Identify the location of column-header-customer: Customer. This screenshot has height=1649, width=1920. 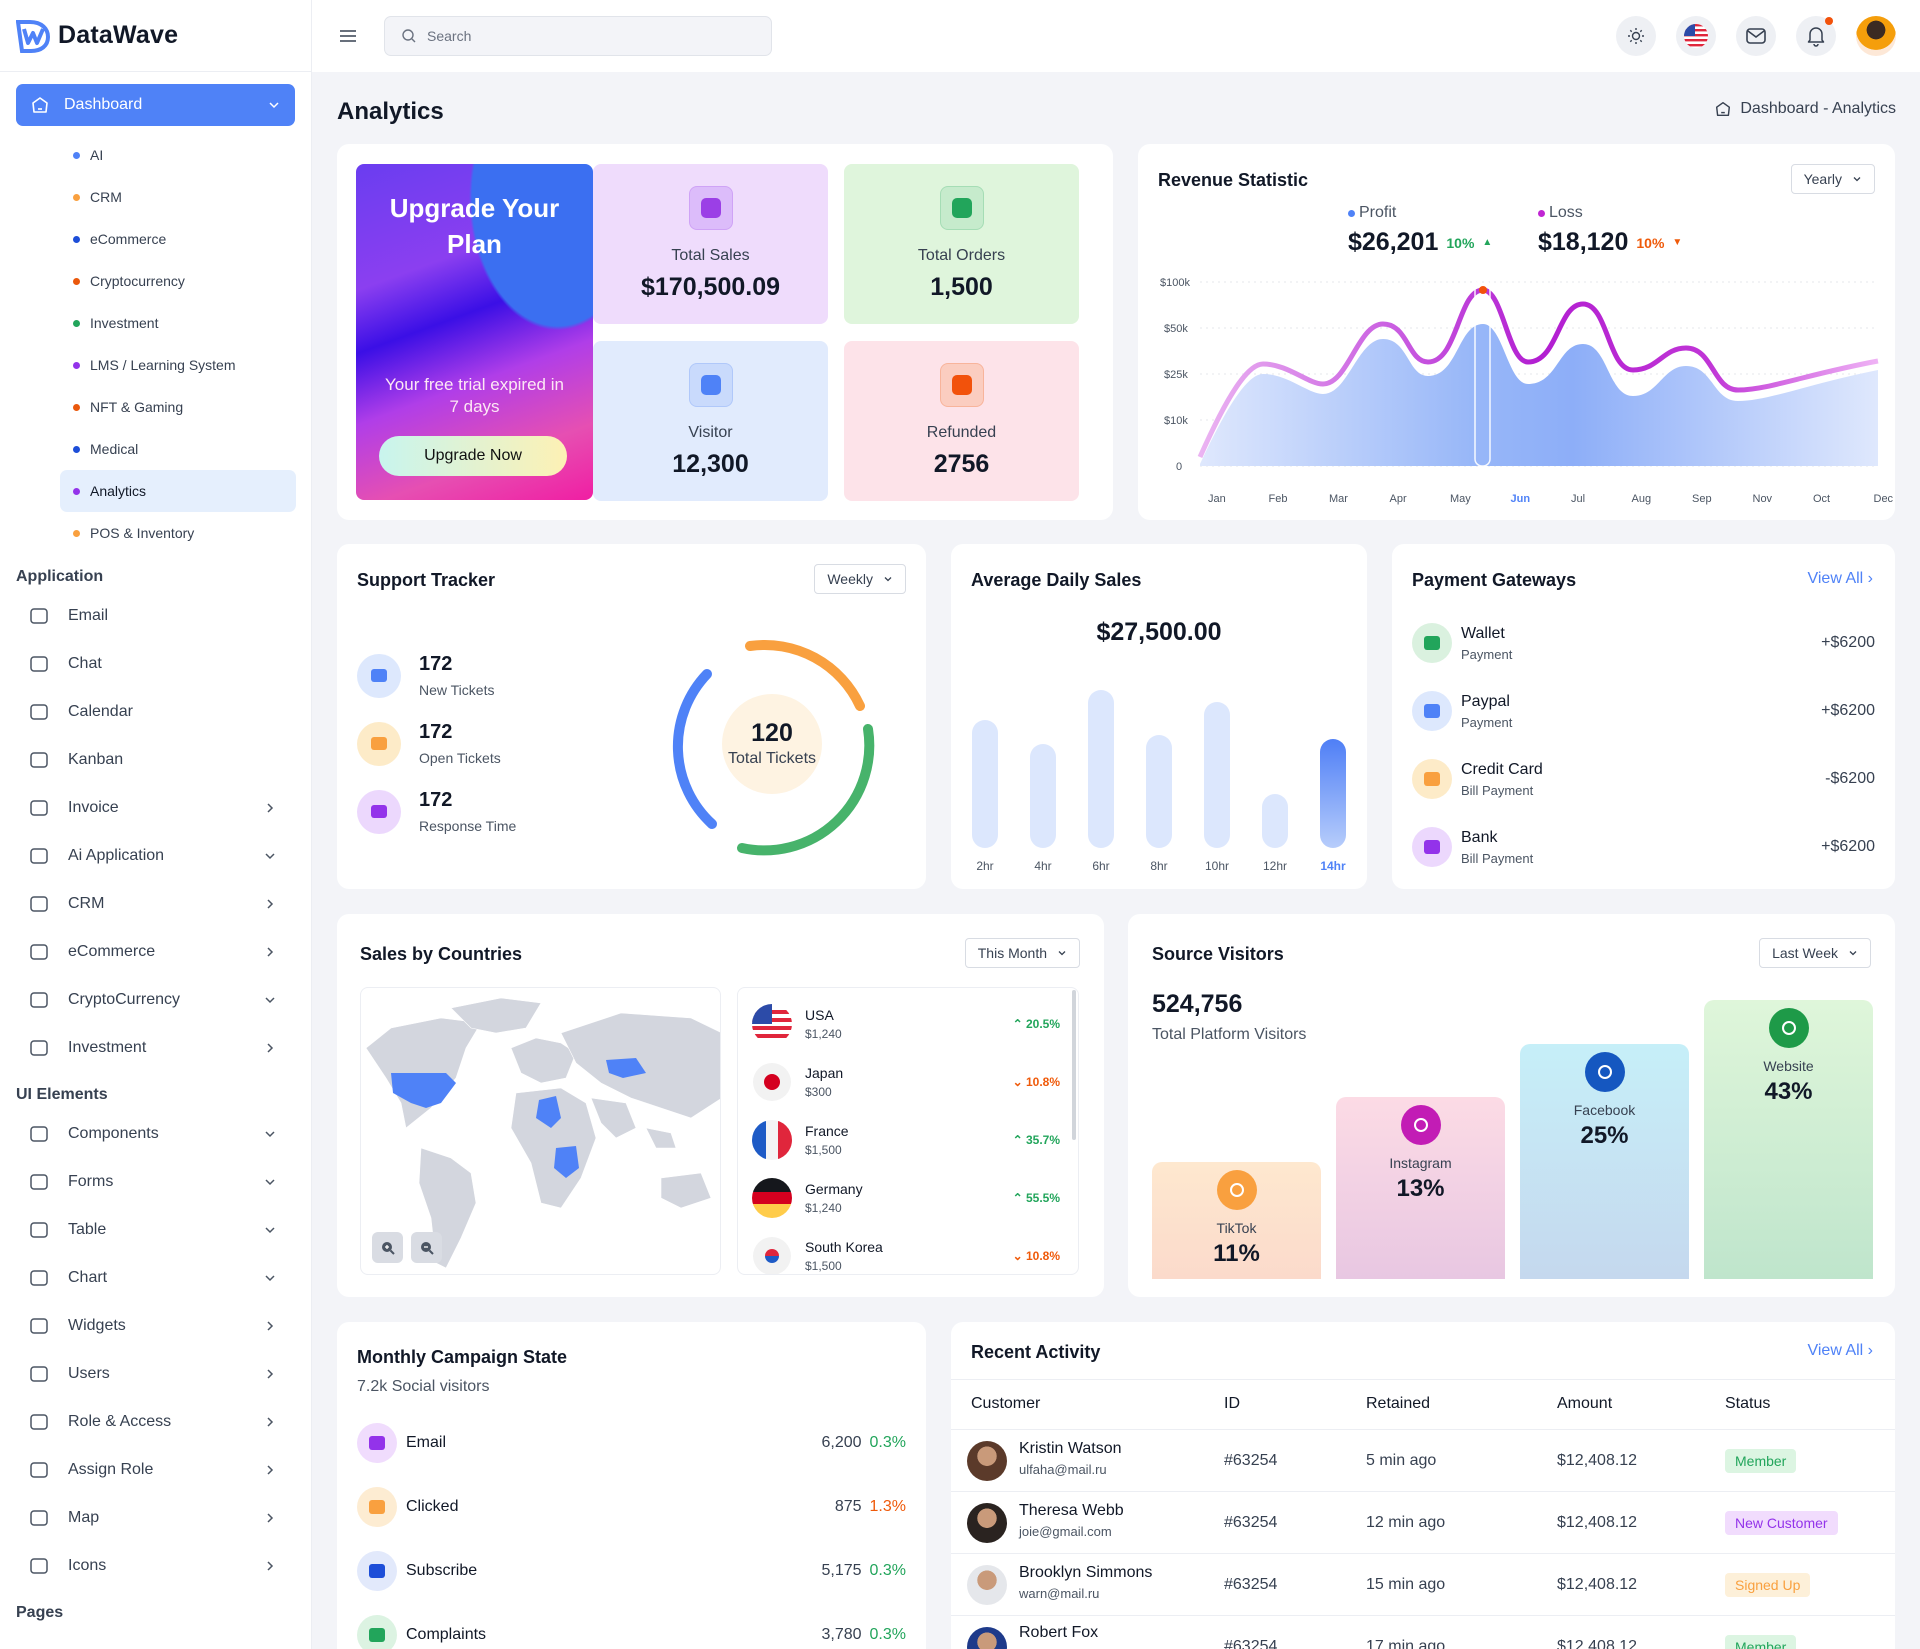
(1006, 1403).